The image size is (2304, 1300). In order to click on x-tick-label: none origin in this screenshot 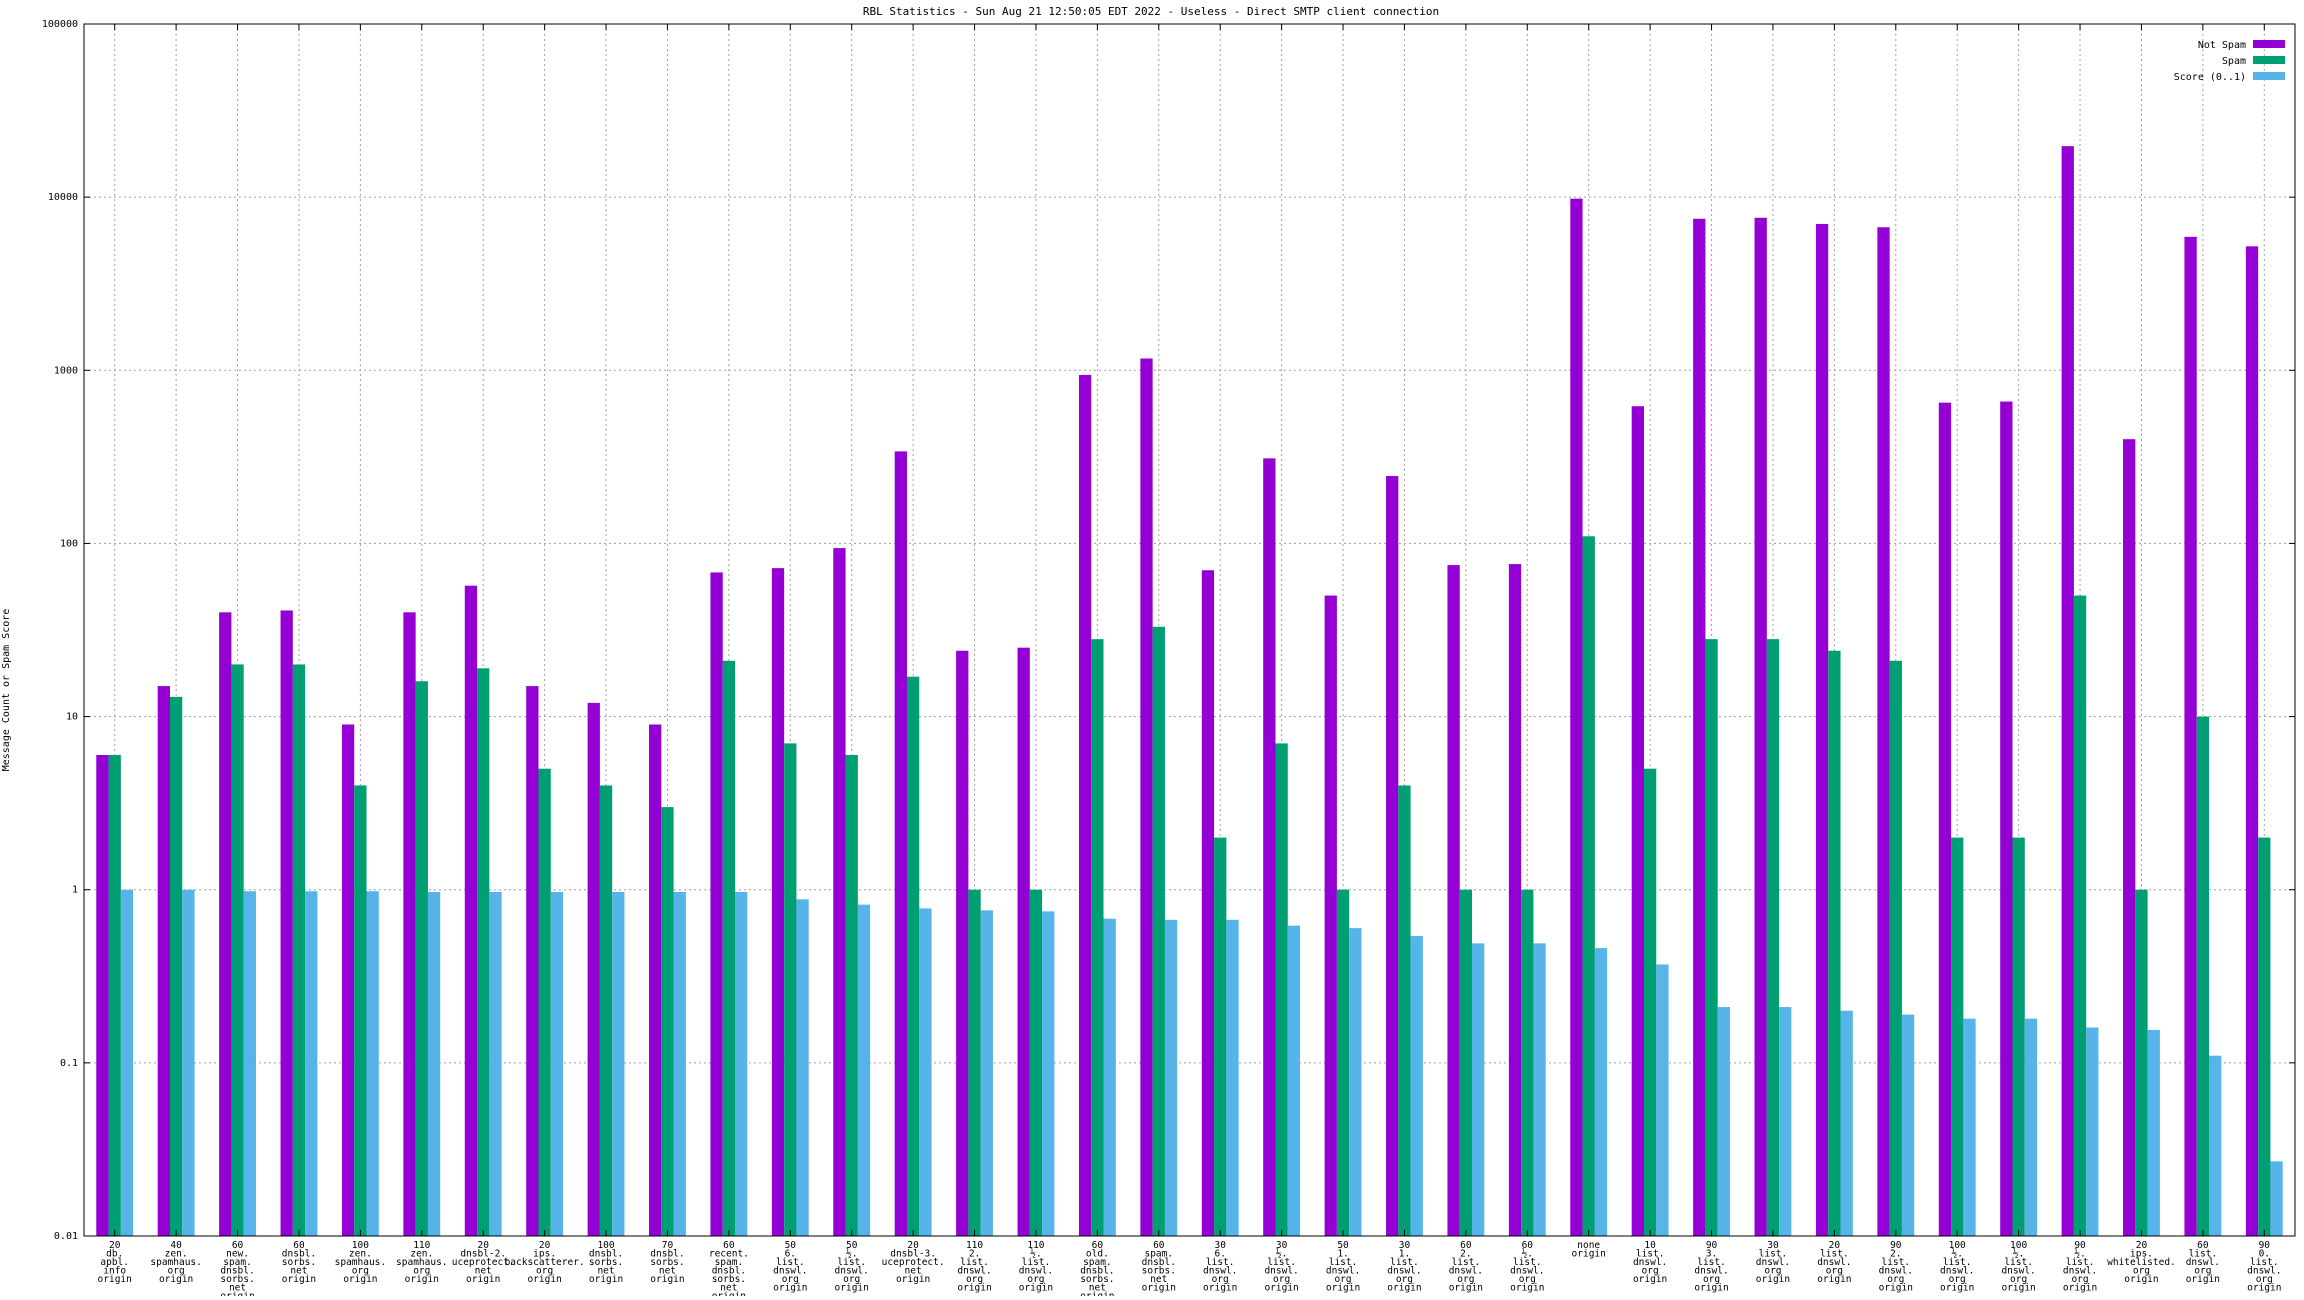, I will do `click(1589, 1250)`.